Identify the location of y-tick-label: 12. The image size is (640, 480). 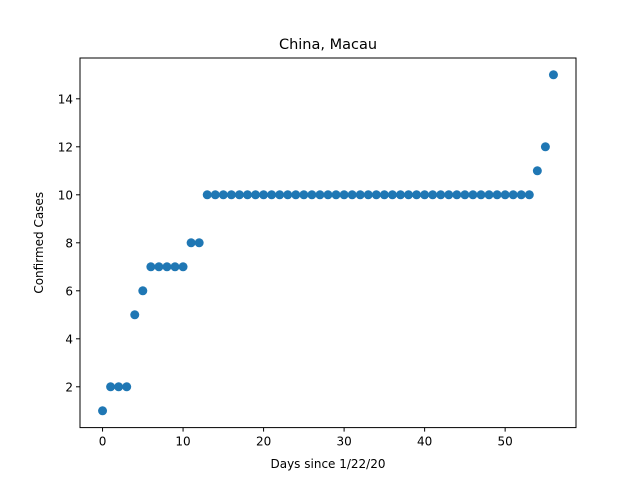
(65, 147).